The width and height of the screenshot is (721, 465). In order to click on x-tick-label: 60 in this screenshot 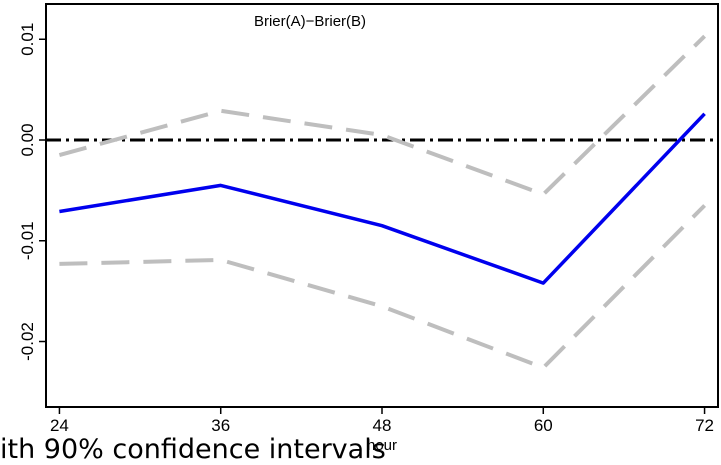, I will do `click(543, 425)`.